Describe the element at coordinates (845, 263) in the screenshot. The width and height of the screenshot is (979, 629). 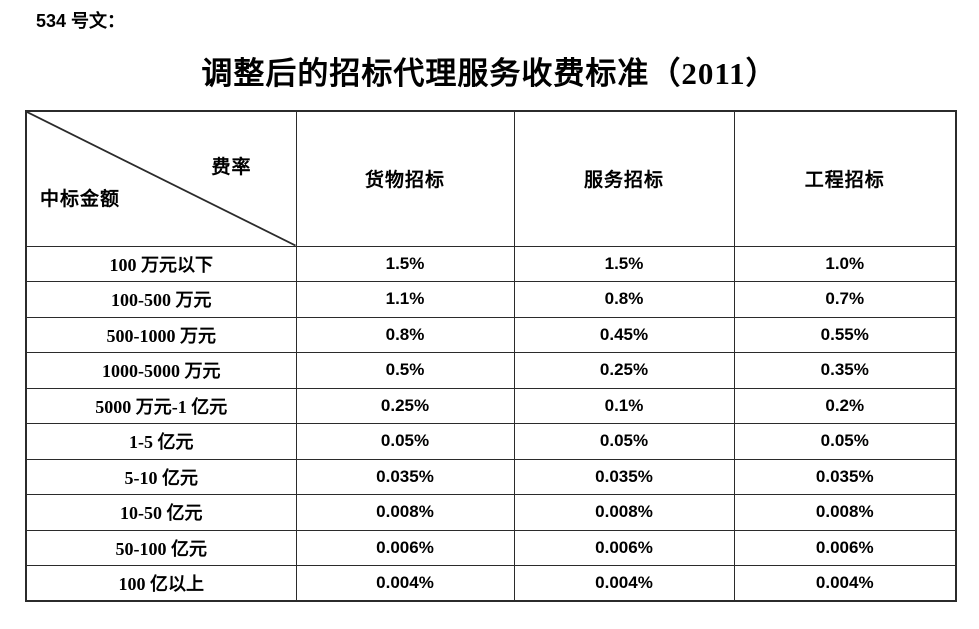
I see `rate-cell: 1.0%` at that location.